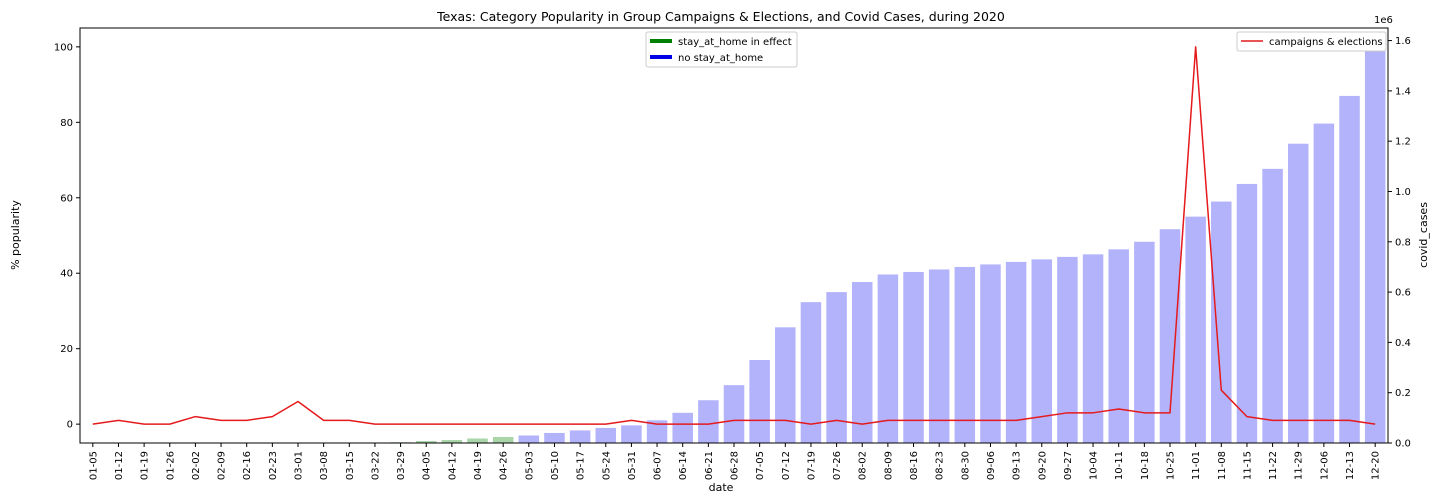  I want to click on x-tick-label-10-04: 10-04, so click(1094, 465).